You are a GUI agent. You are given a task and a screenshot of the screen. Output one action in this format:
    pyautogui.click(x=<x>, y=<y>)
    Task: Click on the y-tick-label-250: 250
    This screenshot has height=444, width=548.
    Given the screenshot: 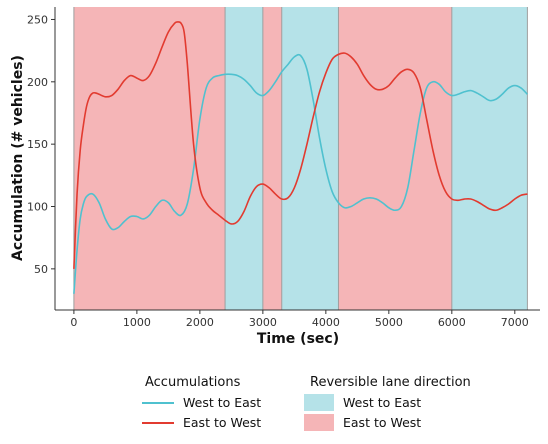 What is the action you would take?
    pyautogui.click(x=37, y=19)
    